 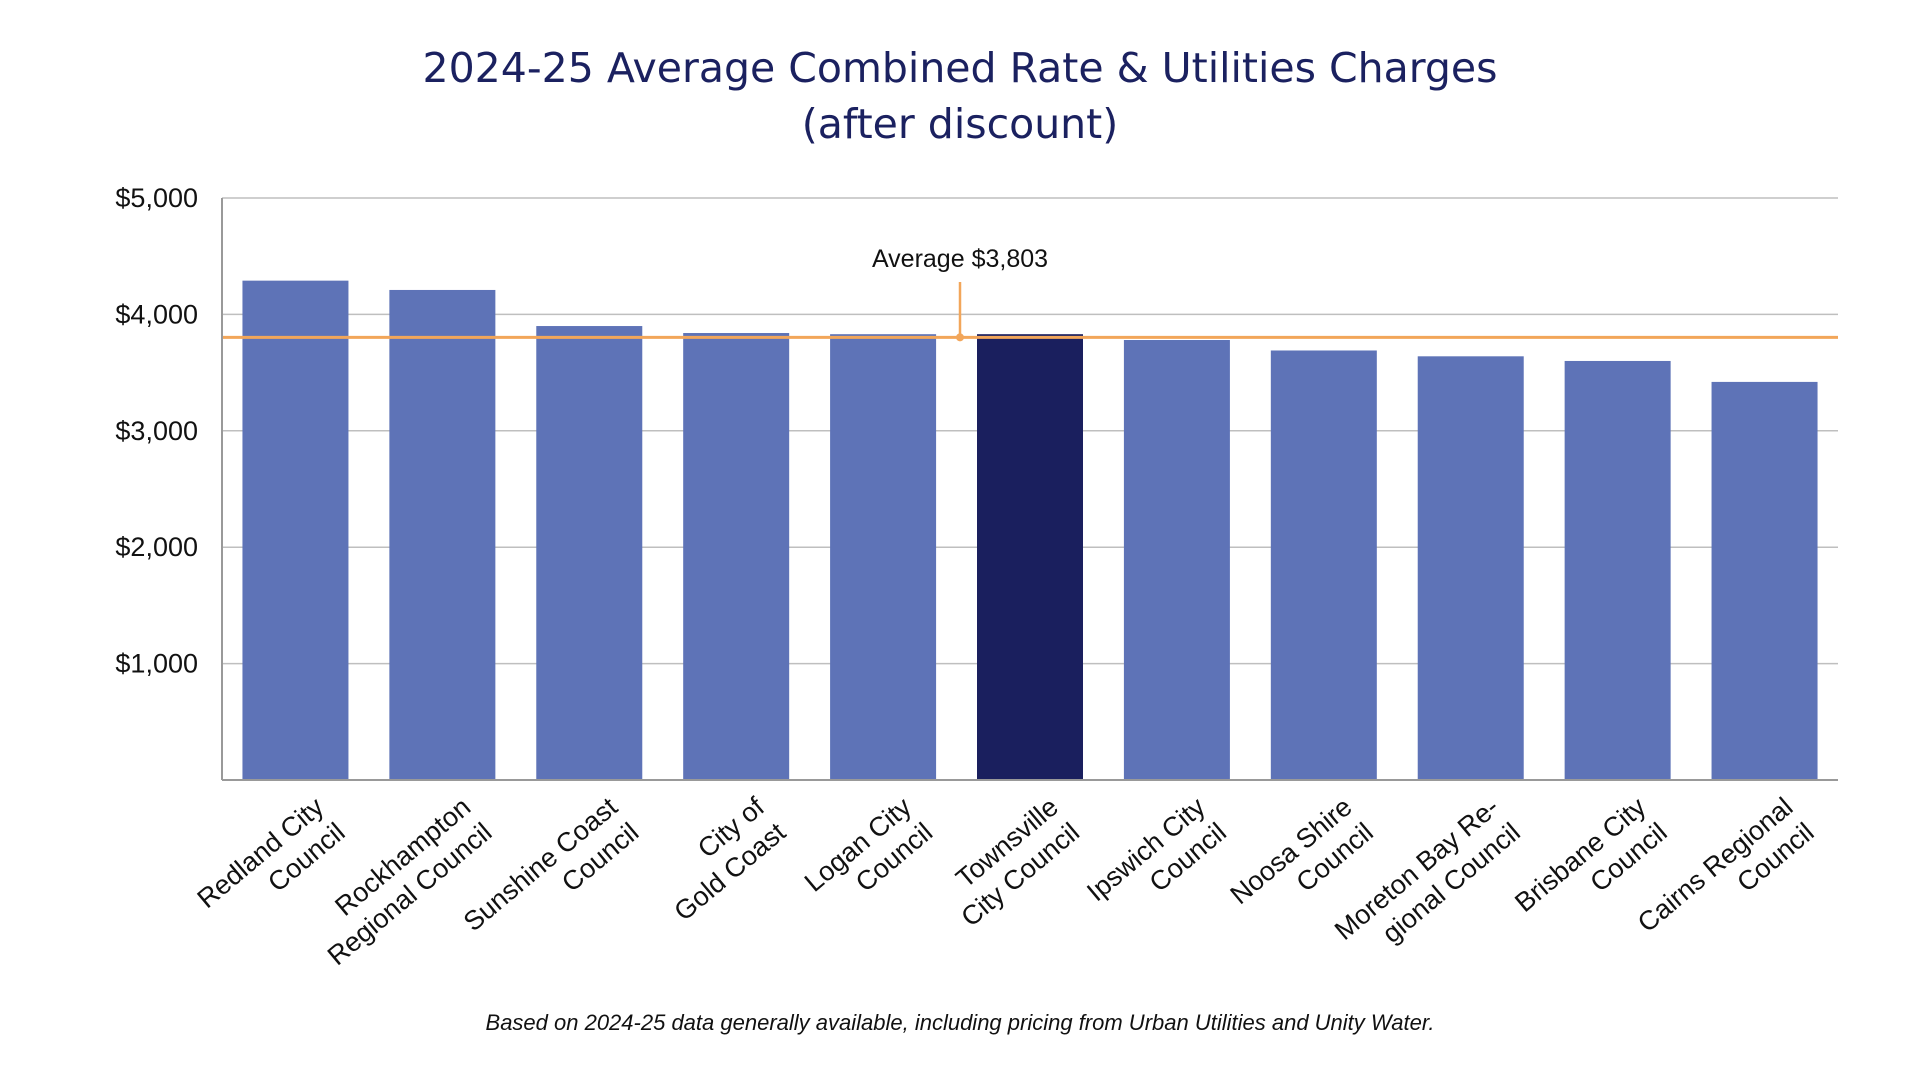 I want to click on y-tick-label: $5,000, so click(x=156, y=198).